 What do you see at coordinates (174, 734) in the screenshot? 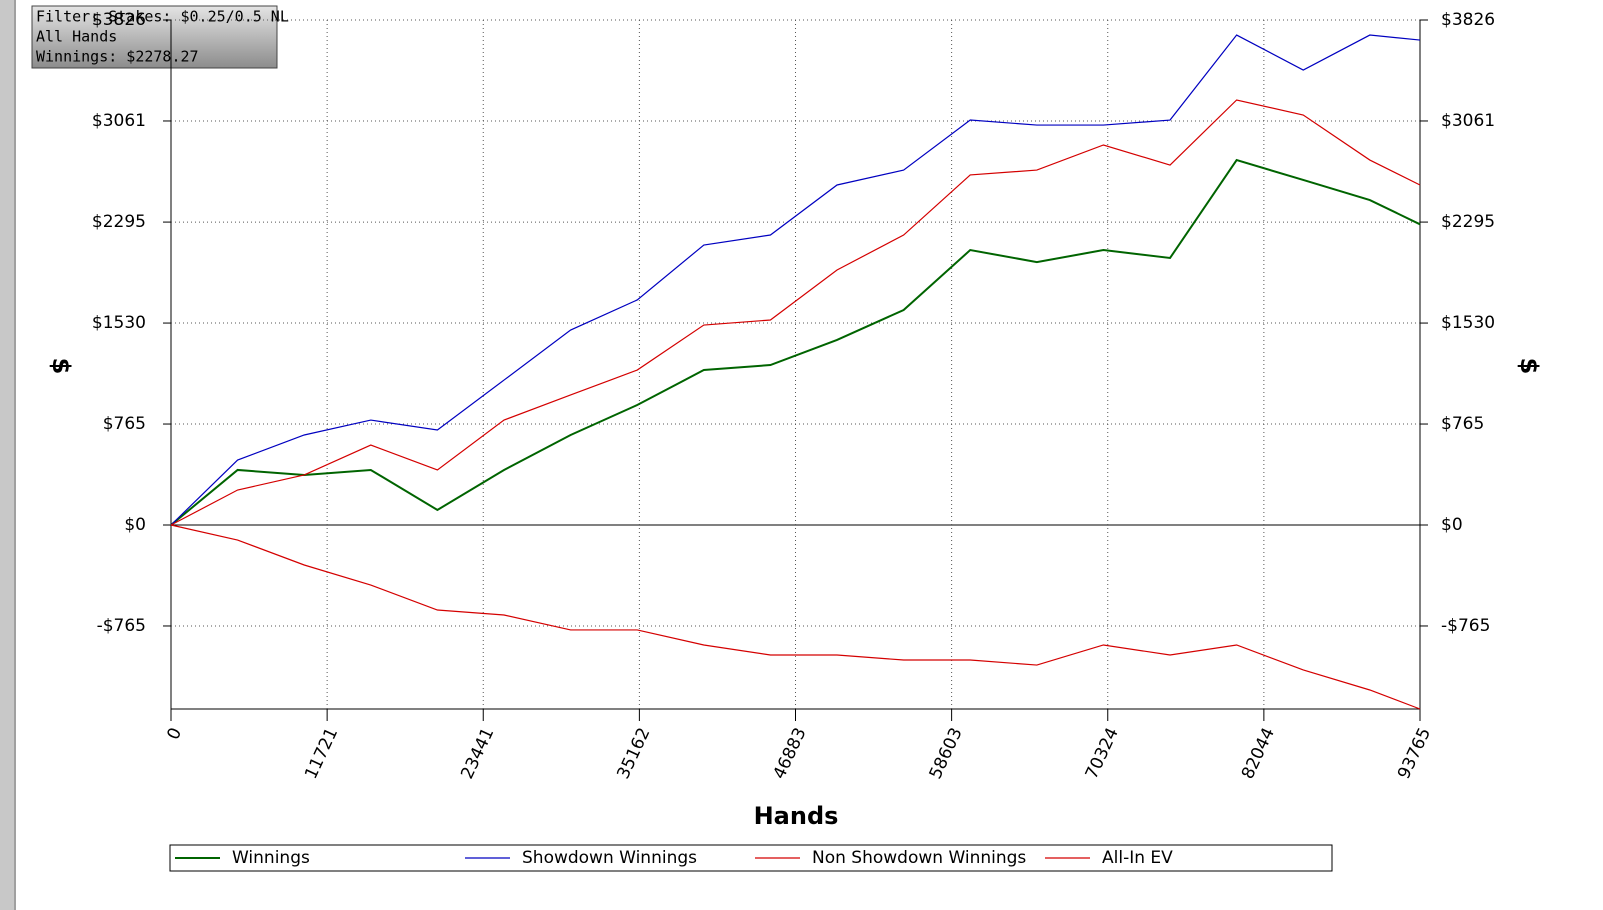
I see `x-tick-label: 0` at bounding box center [174, 734].